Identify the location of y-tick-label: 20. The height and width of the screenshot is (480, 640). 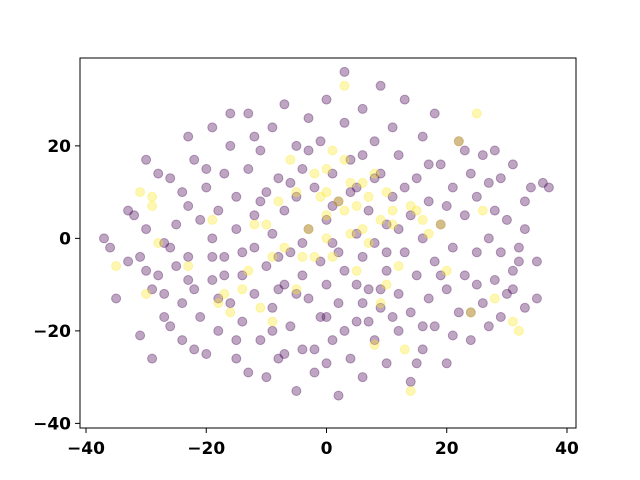
(59, 147).